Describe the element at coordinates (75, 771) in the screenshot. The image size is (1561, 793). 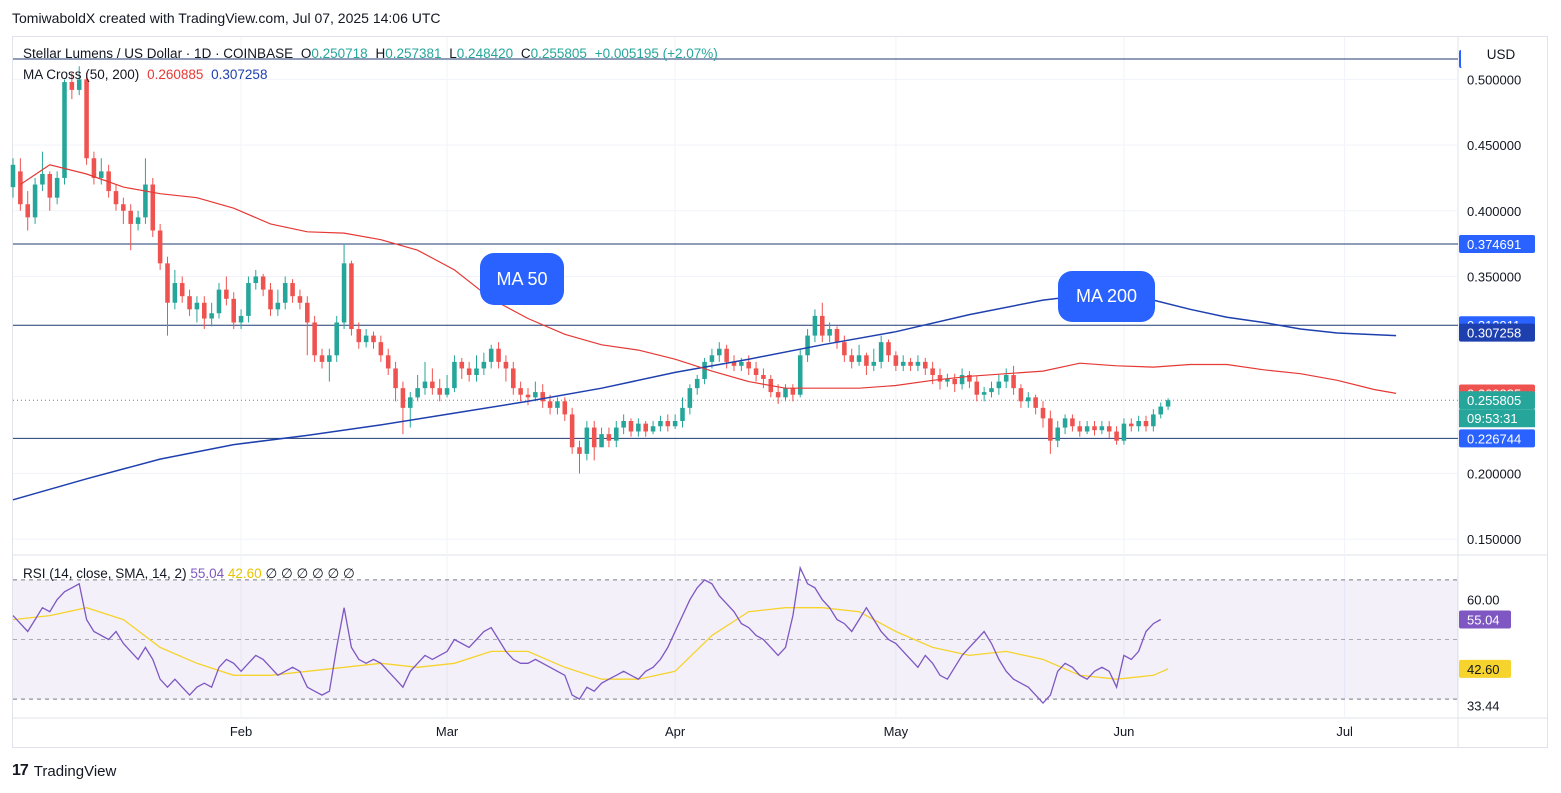
I see `footer-brand: TradingView` at that location.